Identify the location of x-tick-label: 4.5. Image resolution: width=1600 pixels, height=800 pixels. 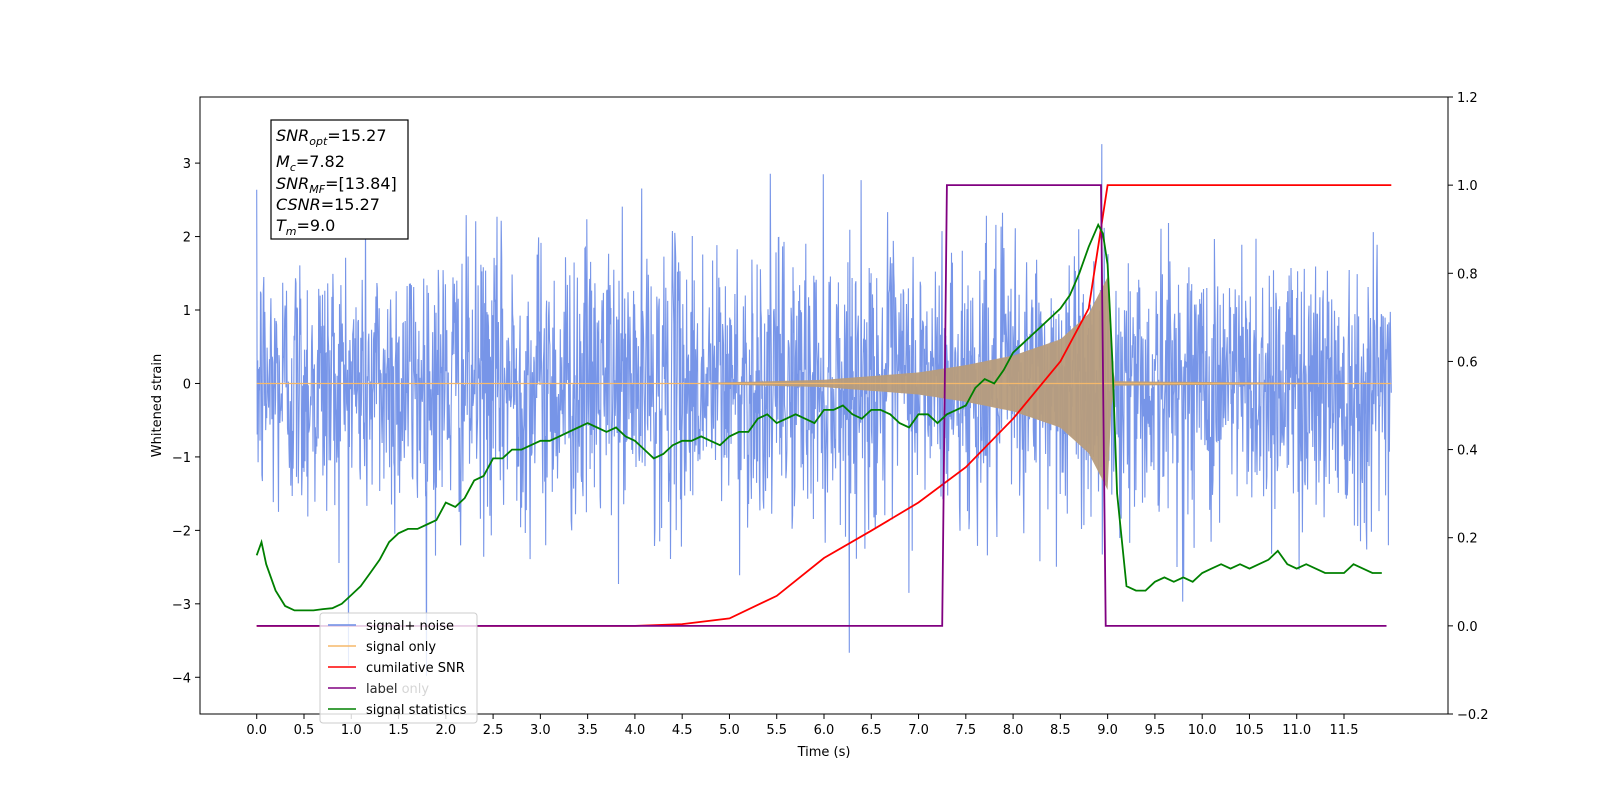
(682, 730).